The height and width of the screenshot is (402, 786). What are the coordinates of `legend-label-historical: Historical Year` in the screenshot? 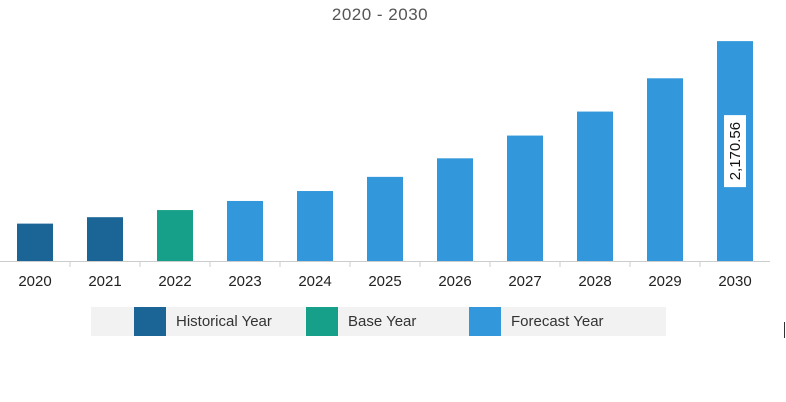 It's located at (224, 321).